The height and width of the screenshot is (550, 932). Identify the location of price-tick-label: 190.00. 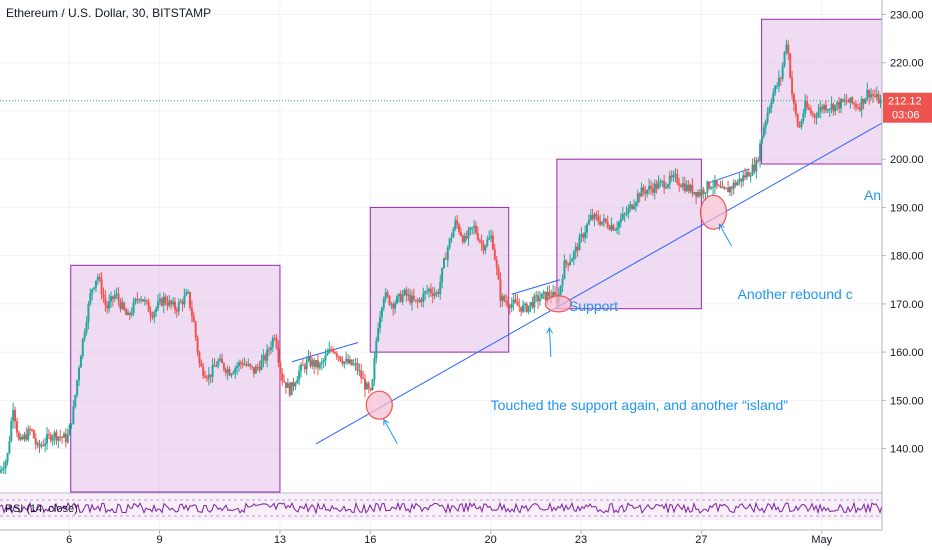
(907, 208).